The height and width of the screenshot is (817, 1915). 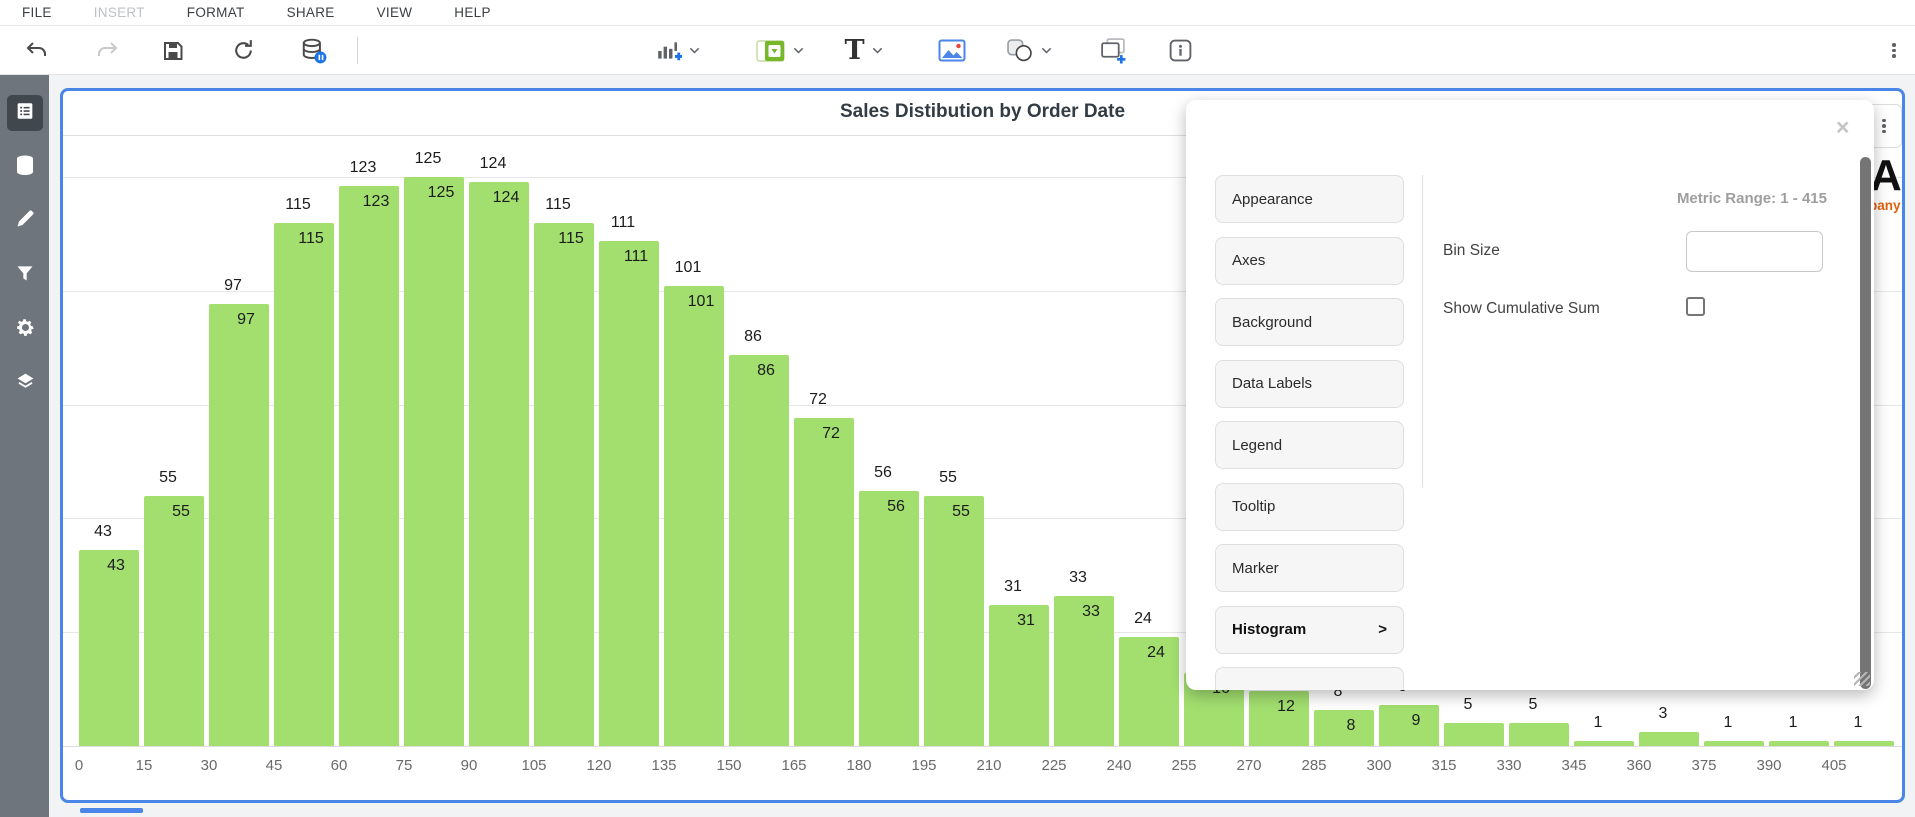 What do you see at coordinates (1026, 620) in the screenshot?
I see `data-label-inside: 31` at bounding box center [1026, 620].